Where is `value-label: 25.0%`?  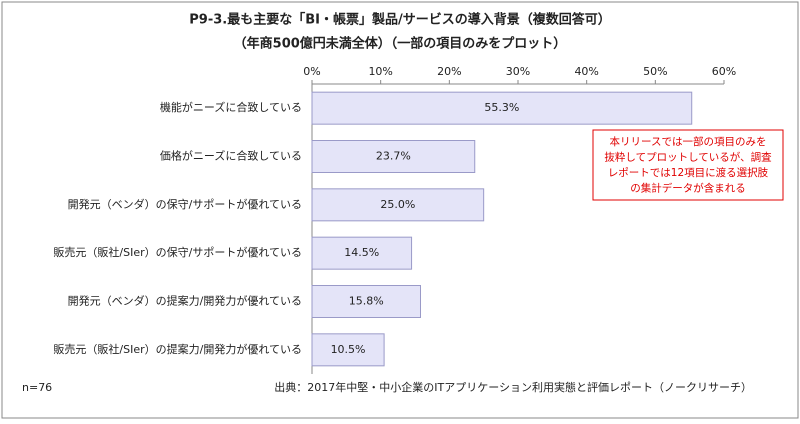 value-label: 25.0% is located at coordinates (397, 204).